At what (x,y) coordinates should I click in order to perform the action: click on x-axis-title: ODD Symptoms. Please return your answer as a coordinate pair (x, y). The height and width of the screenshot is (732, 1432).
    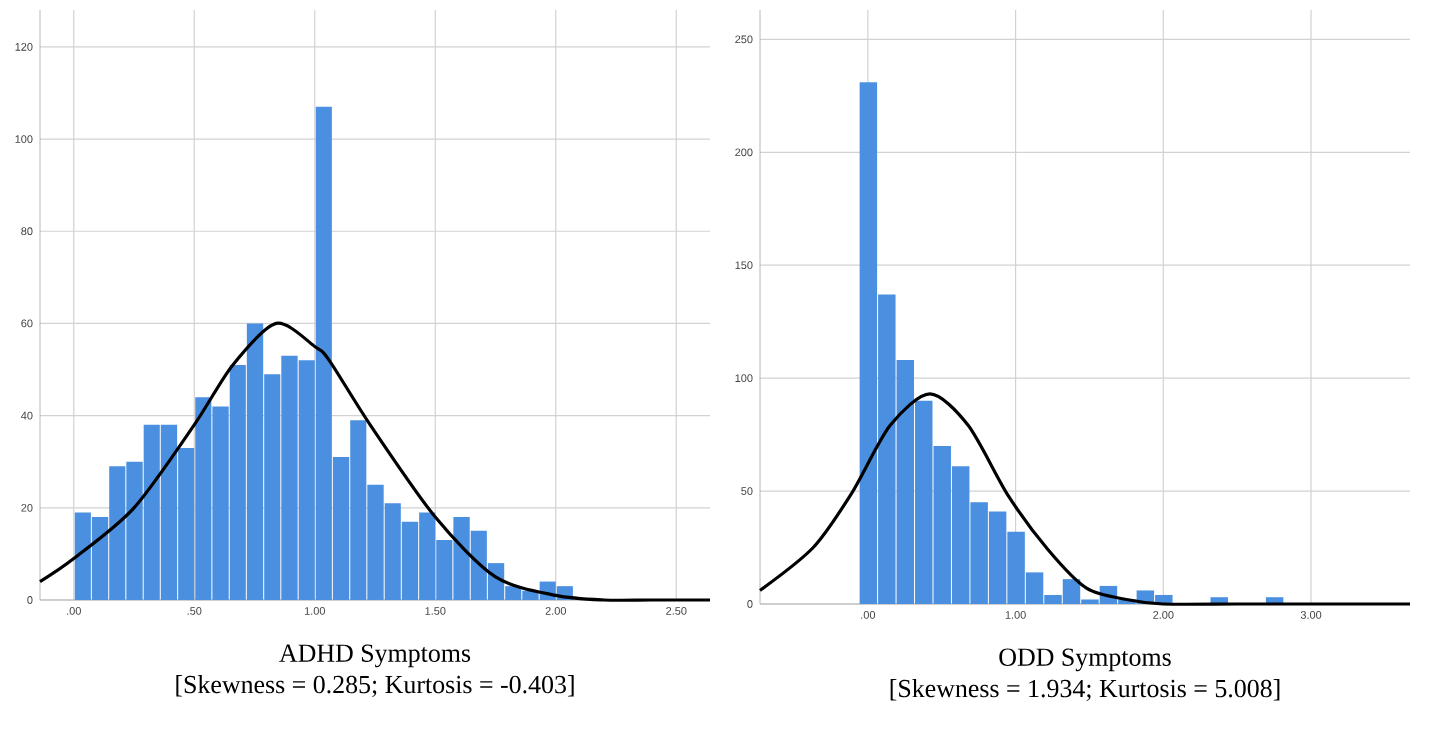
    Looking at the image, I should click on (1085, 660).